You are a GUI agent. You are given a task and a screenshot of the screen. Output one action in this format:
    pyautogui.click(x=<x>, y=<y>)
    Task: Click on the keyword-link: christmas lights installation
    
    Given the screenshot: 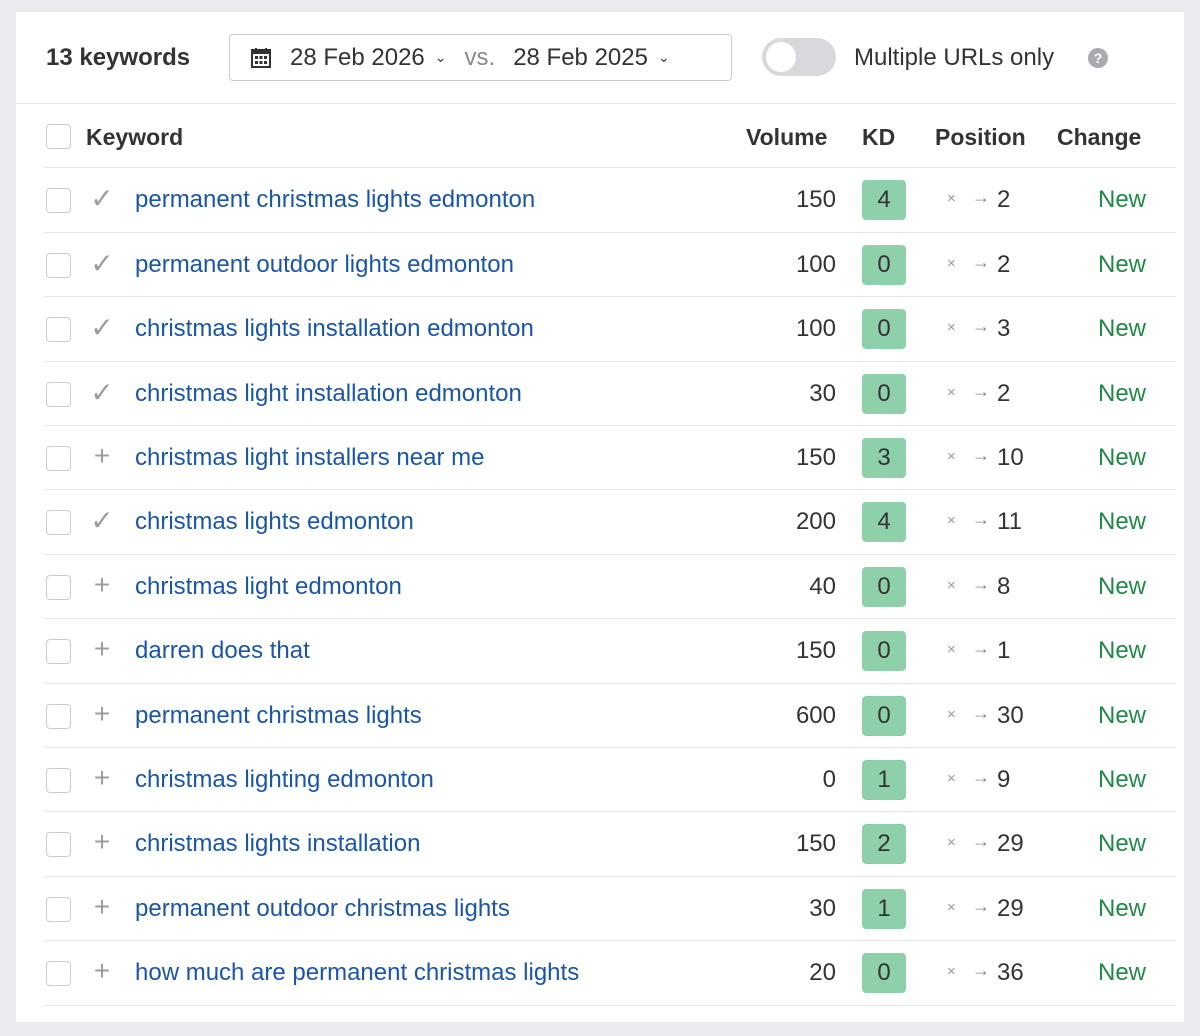 What is the action you would take?
    pyautogui.click(x=278, y=844)
    